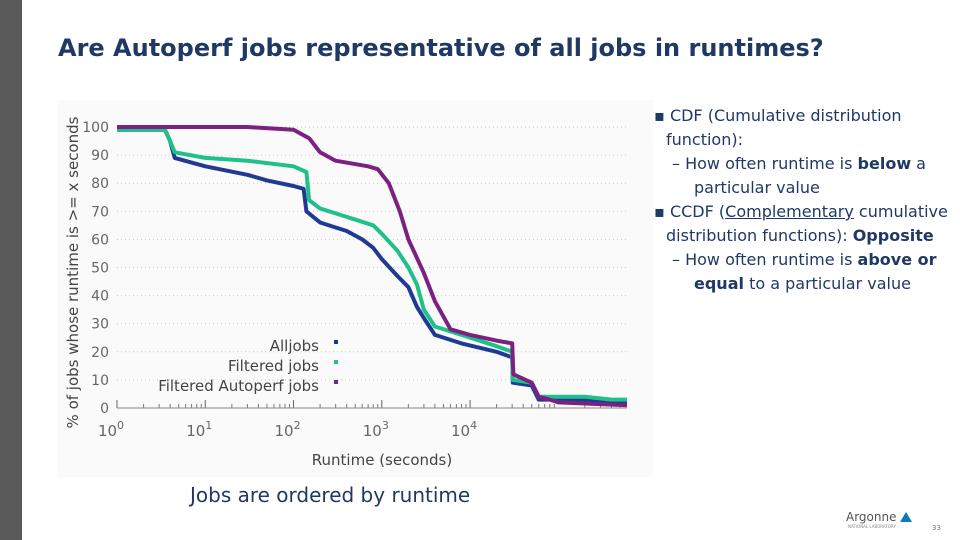  What do you see at coordinates (238, 386) in the screenshot?
I see `legend-label: Filtered Autoperf jobs` at bounding box center [238, 386].